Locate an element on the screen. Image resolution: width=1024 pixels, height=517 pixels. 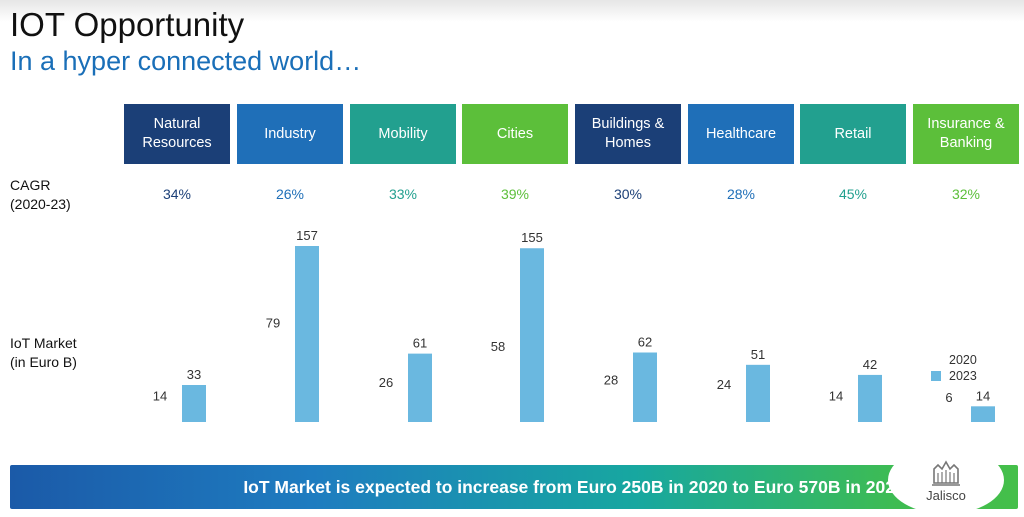
category-header-6: Retail is located at coordinates (853, 134).